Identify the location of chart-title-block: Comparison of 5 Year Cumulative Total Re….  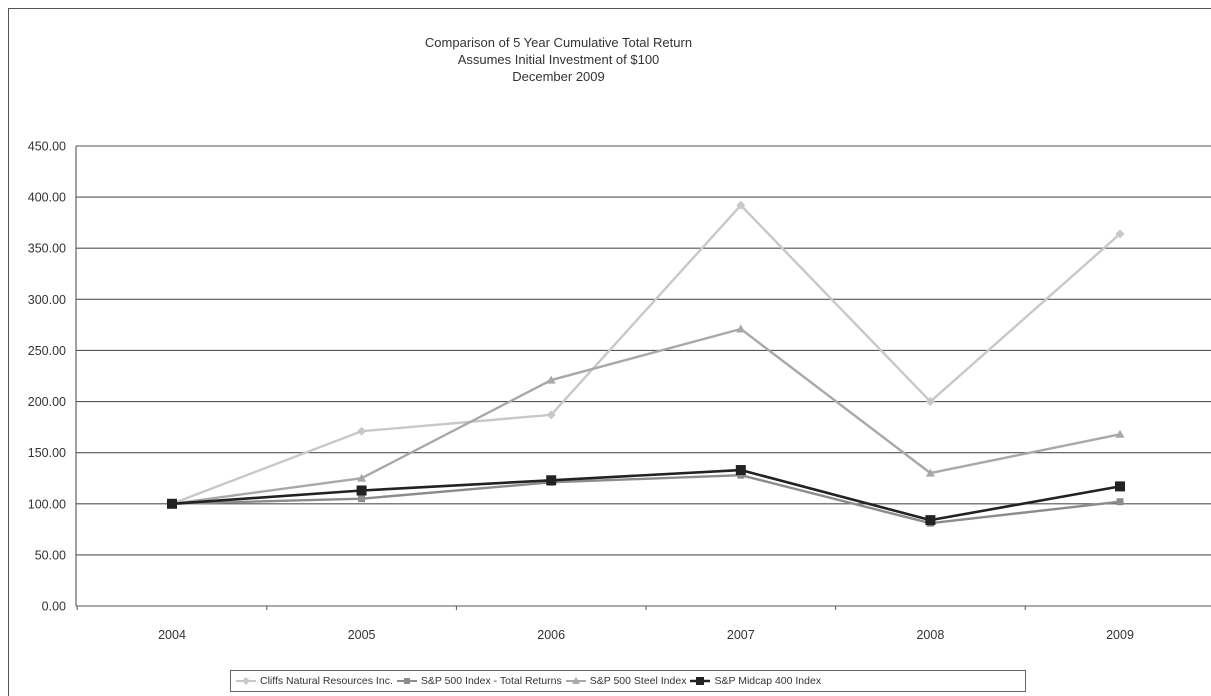
(558, 59).